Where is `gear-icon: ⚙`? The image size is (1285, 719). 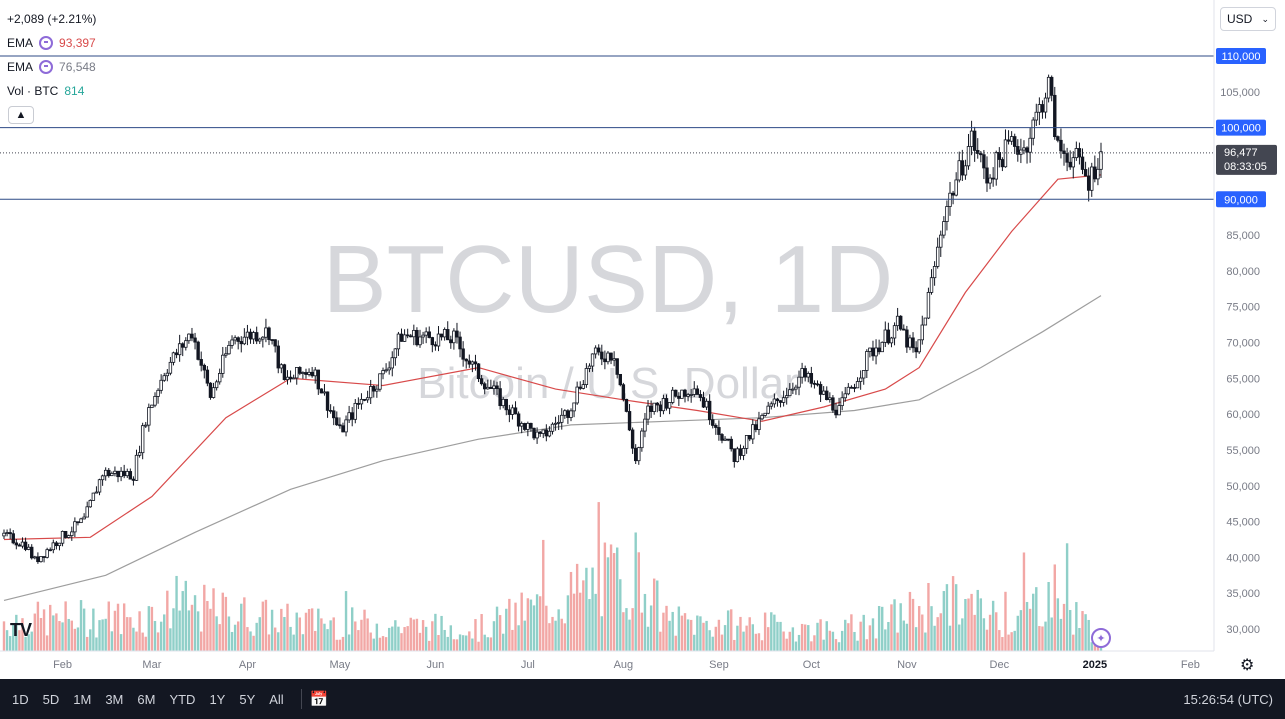
gear-icon: ⚙ is located at coordinates (1247, 665).